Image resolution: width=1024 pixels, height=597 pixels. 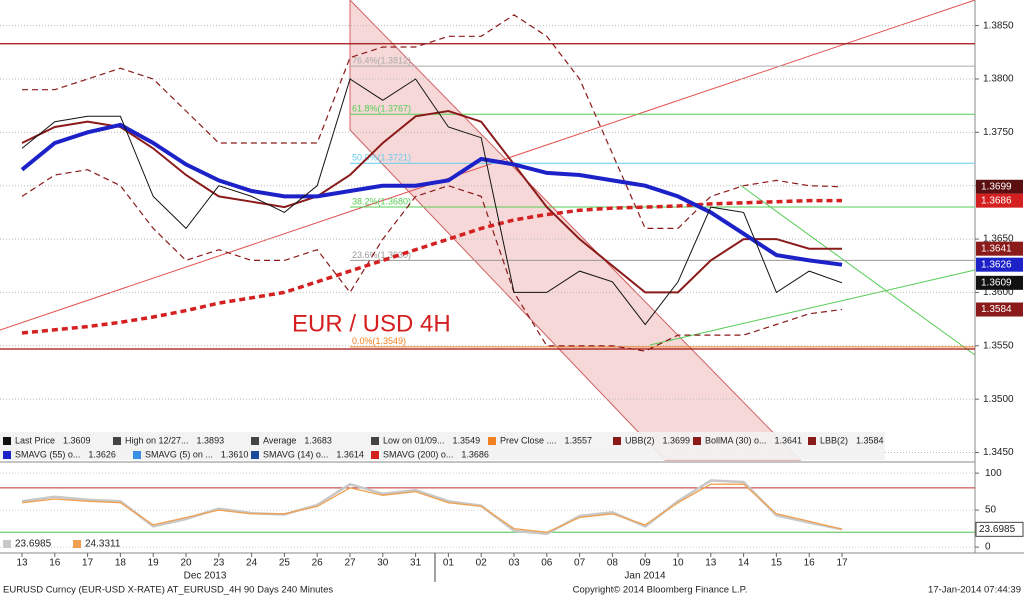 What do you see at coordinates (998, 239) in the screenshot?
I see `y-tick-label: 1.3650` at bounding box center [998, 239].